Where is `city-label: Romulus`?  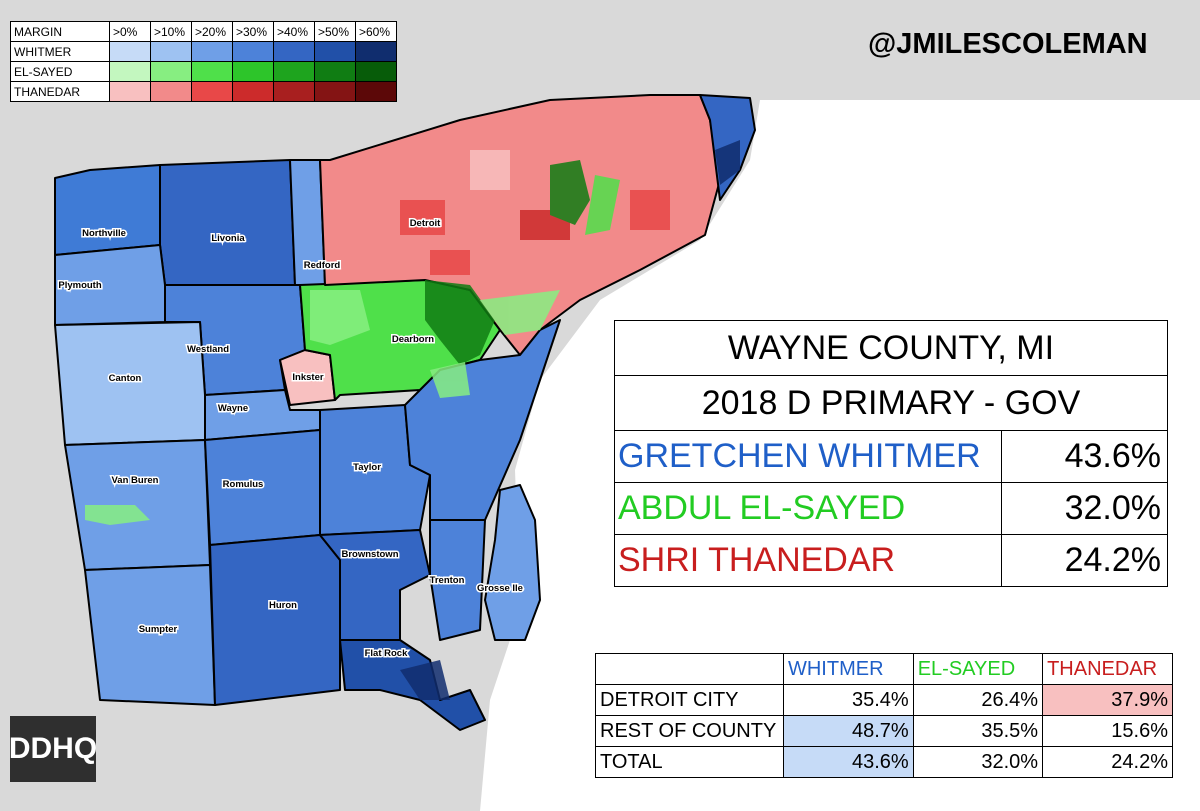 city-label: Romulus is located at coordinates (243, 484).